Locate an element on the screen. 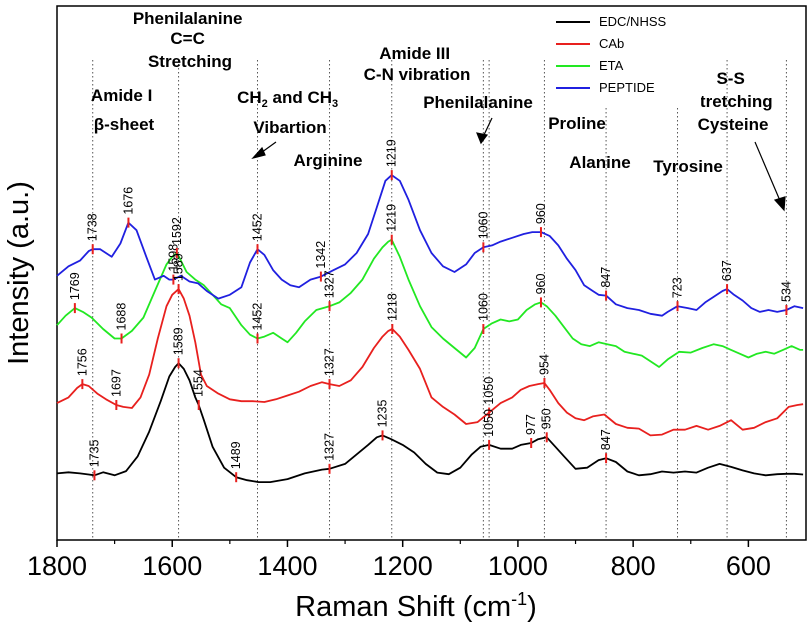 Image resolution: width=809 pixels, height=632 pixels. x-tick-label-600: 600 is located at coordinates (748, 566).